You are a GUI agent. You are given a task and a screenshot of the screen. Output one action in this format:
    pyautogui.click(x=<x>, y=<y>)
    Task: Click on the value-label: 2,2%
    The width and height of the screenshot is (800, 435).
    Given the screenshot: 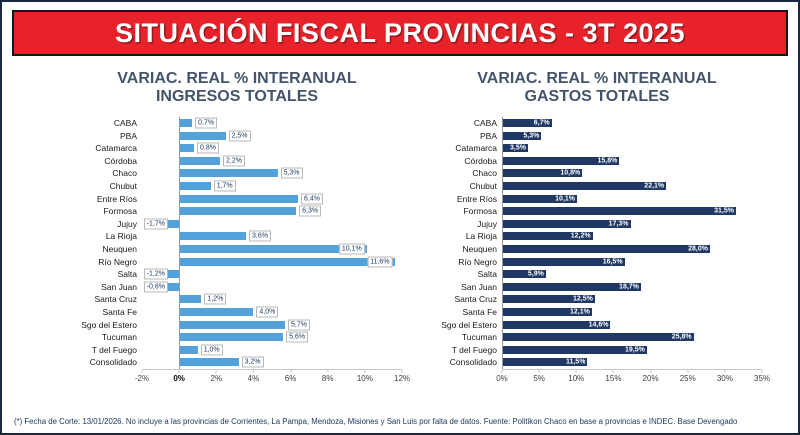 What is the action you would take?
    pyautogui.click(x=234, y=161)
    